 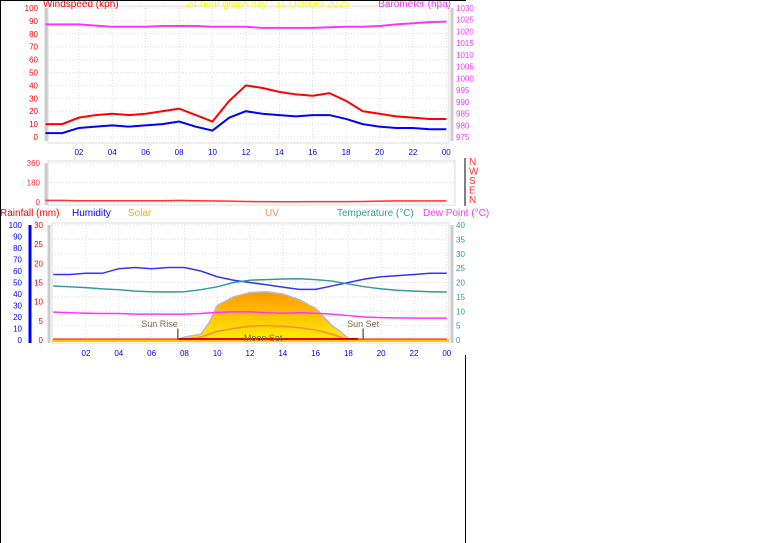 I want to click on wind-series-line, so click(x=246, y=122).